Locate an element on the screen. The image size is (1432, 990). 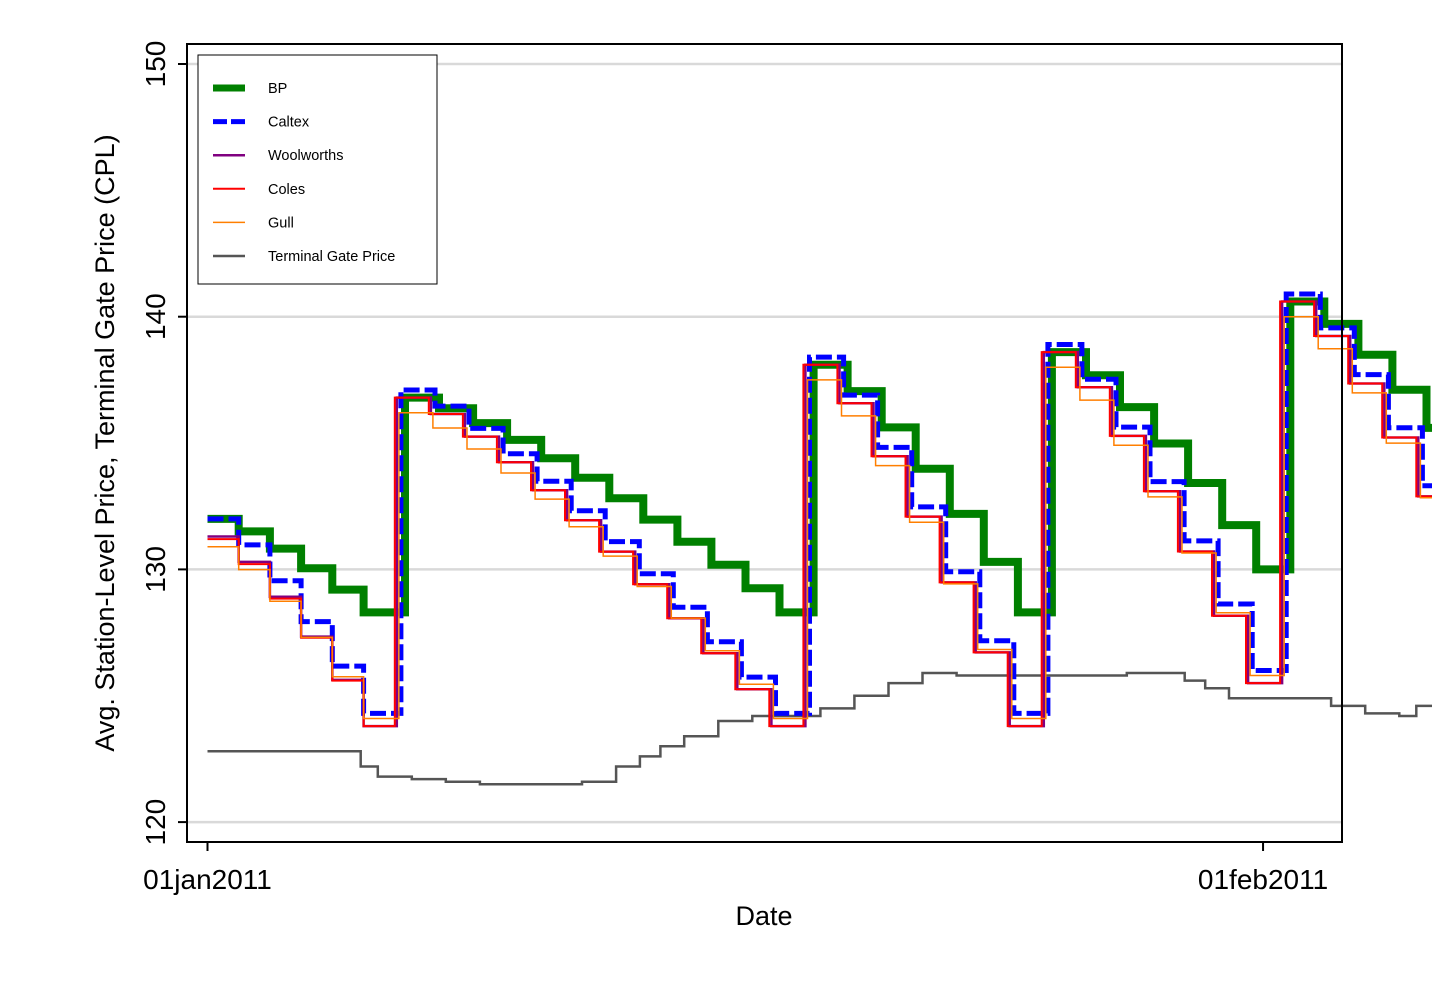
y-tick-label-2: 140 is located at coordinates (155, 316).